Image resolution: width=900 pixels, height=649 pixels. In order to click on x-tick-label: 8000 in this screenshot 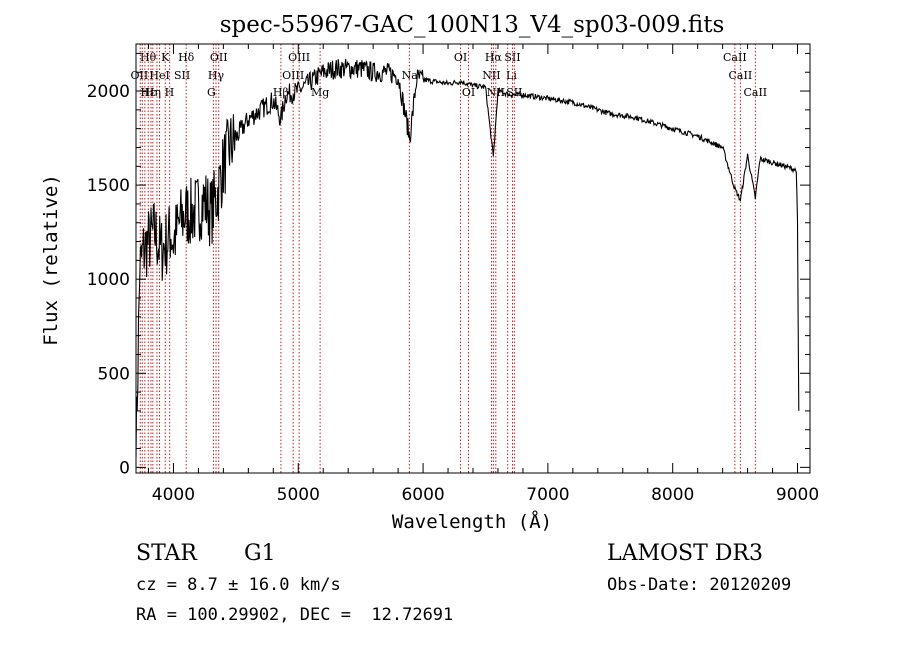, I will do `click(672, 495)`.